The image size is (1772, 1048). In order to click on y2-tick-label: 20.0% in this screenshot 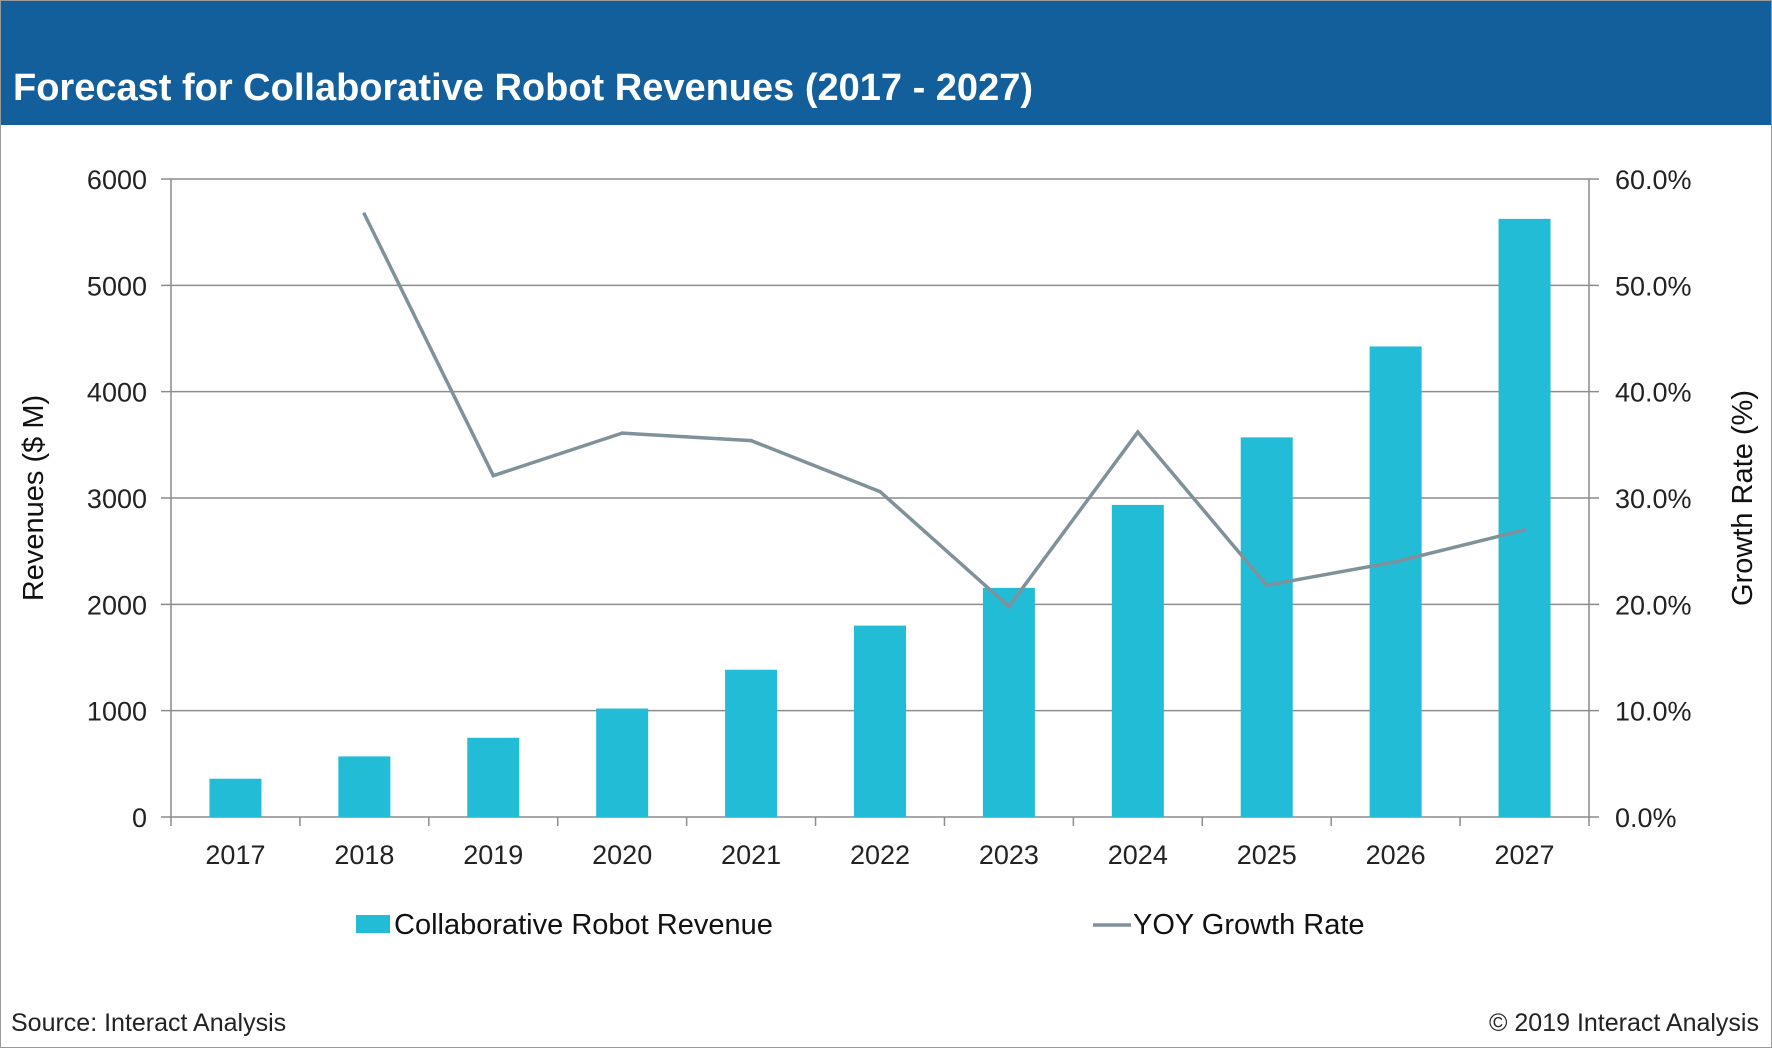, I will do `click(1653, 605)`.